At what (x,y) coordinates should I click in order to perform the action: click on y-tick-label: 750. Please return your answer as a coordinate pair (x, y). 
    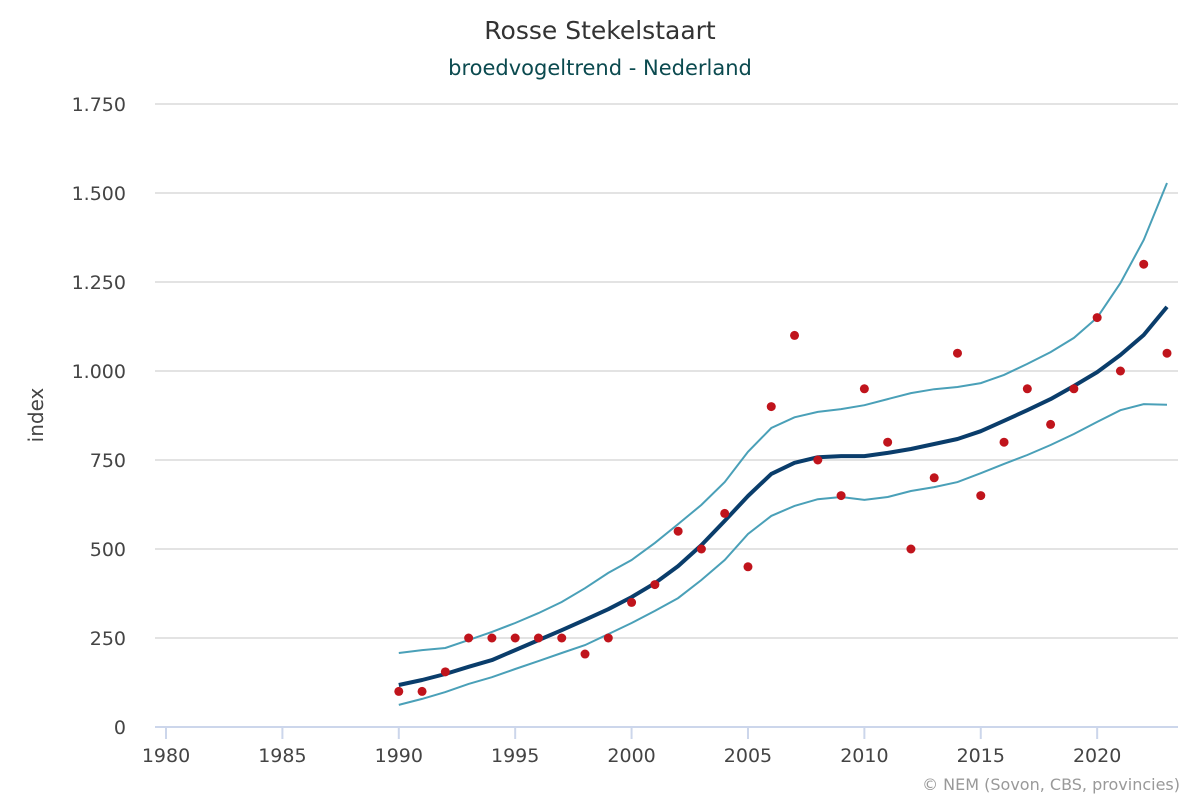
    Looking at the image, I should click on (108, 461).